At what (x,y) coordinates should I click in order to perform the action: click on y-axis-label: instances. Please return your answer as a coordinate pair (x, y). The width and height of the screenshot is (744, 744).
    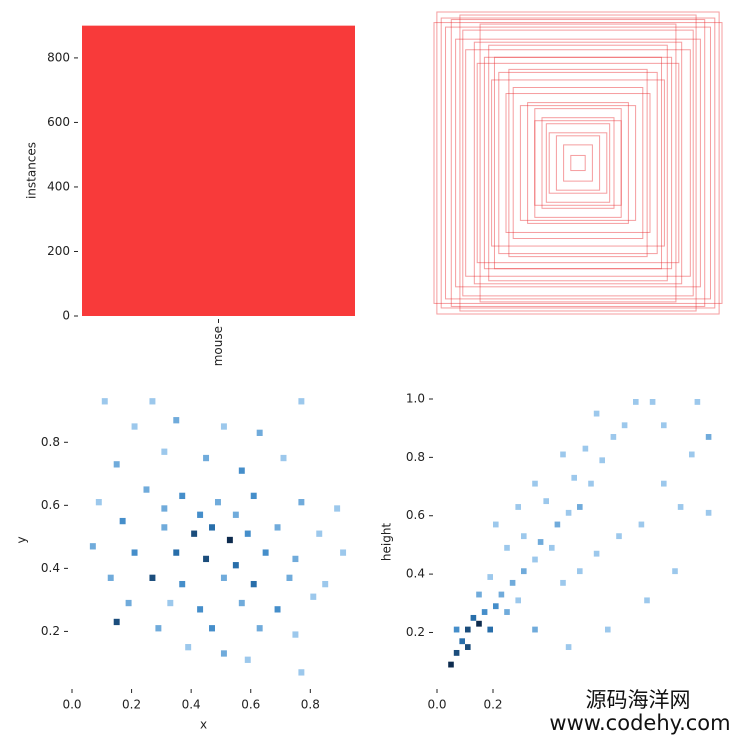
    Looking at the image, I should click on (32, 170).